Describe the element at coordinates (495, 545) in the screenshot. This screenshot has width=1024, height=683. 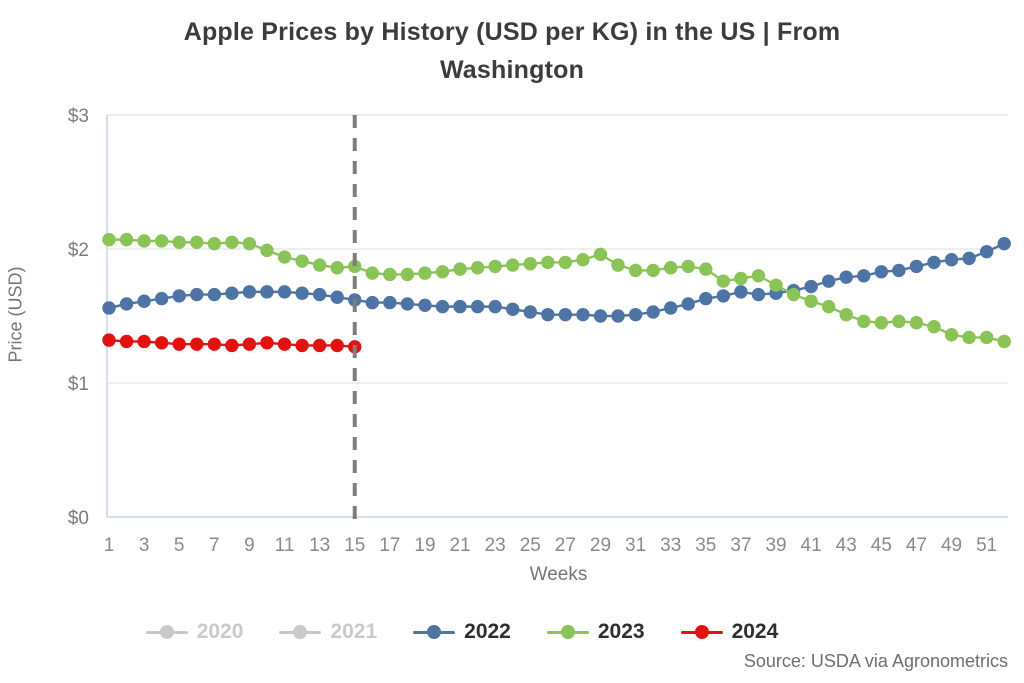
I see `x-tick-label: 23` at that location.